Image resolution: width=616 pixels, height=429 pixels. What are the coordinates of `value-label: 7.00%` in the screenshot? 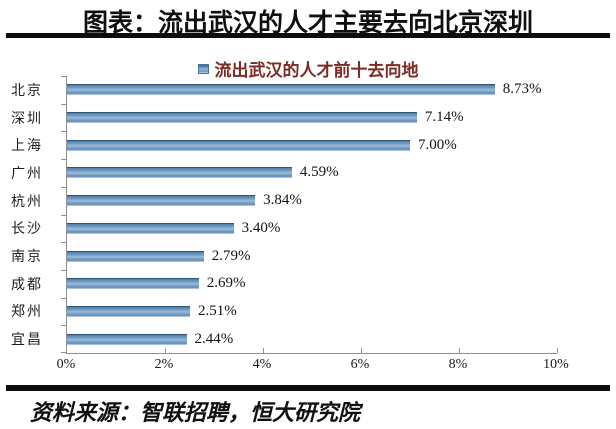 It's located at (437, 144).